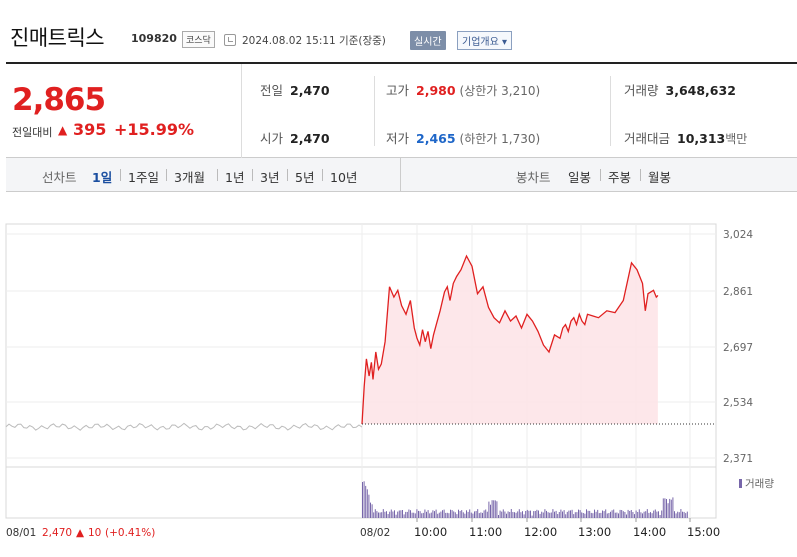 The width and height of the screenshot is (797, 557). What do you see at coordinates (310, 138) in the screenshot?
I see `stat-value: 2,470` at bounding box center [310, 138].